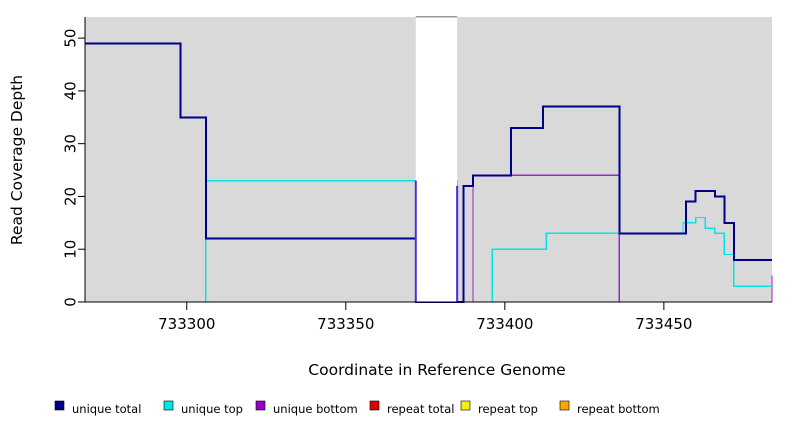 This screenshot has width=792, height=432. What do you see at coordinates (420, 409) in the screenshot?
I see `legend-label-repeat-total: repeat total` at bounding box center [420, 409].